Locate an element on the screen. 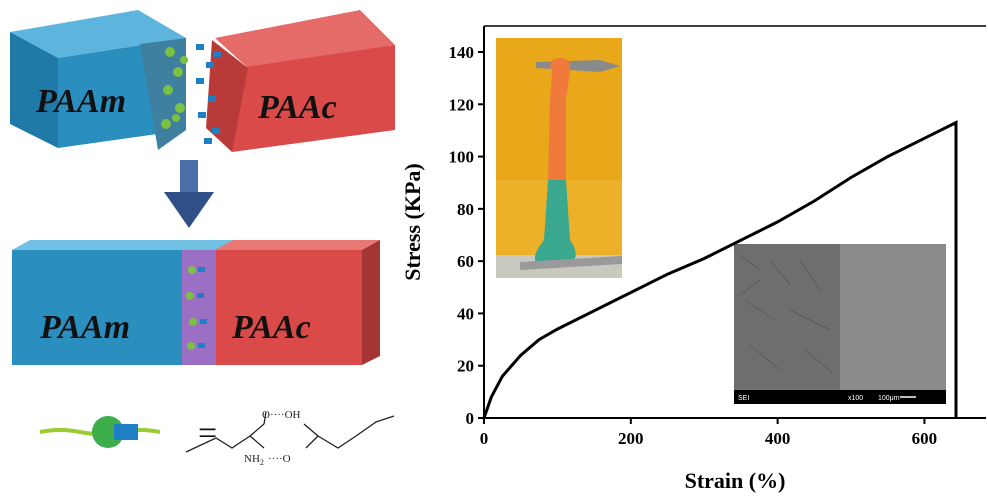  x-tick-label: 200 is located at coordinates (631, 438).